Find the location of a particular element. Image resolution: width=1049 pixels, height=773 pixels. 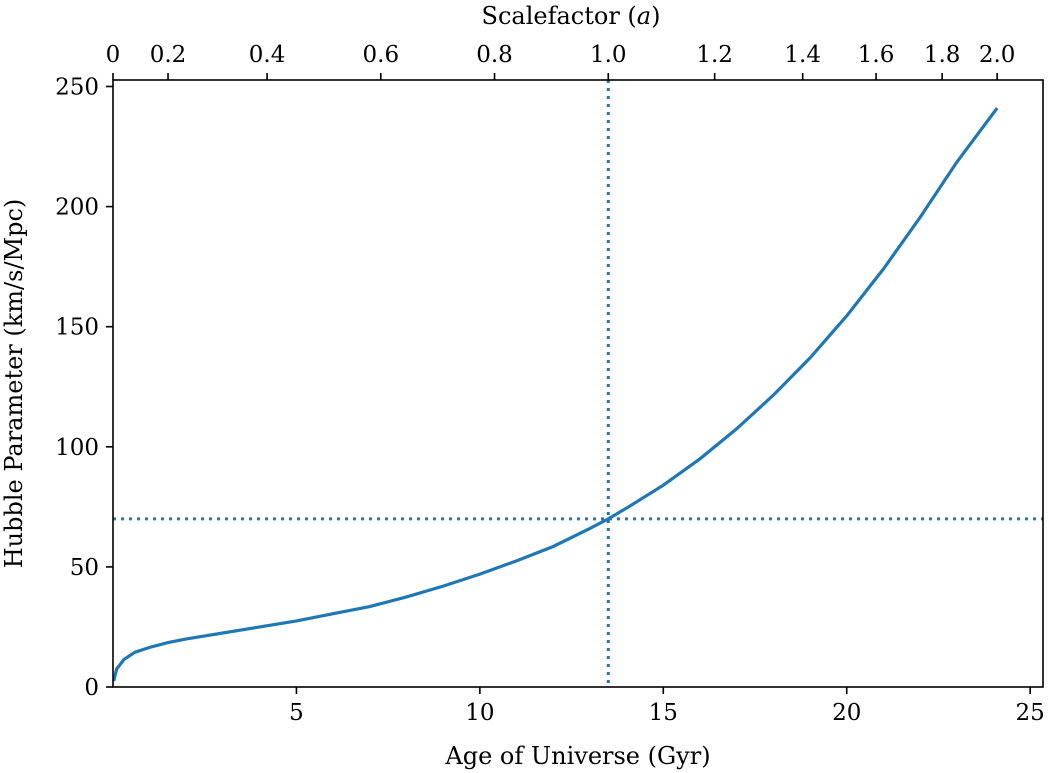

x-tick-label: 5 is located at coordinates (296, 713).